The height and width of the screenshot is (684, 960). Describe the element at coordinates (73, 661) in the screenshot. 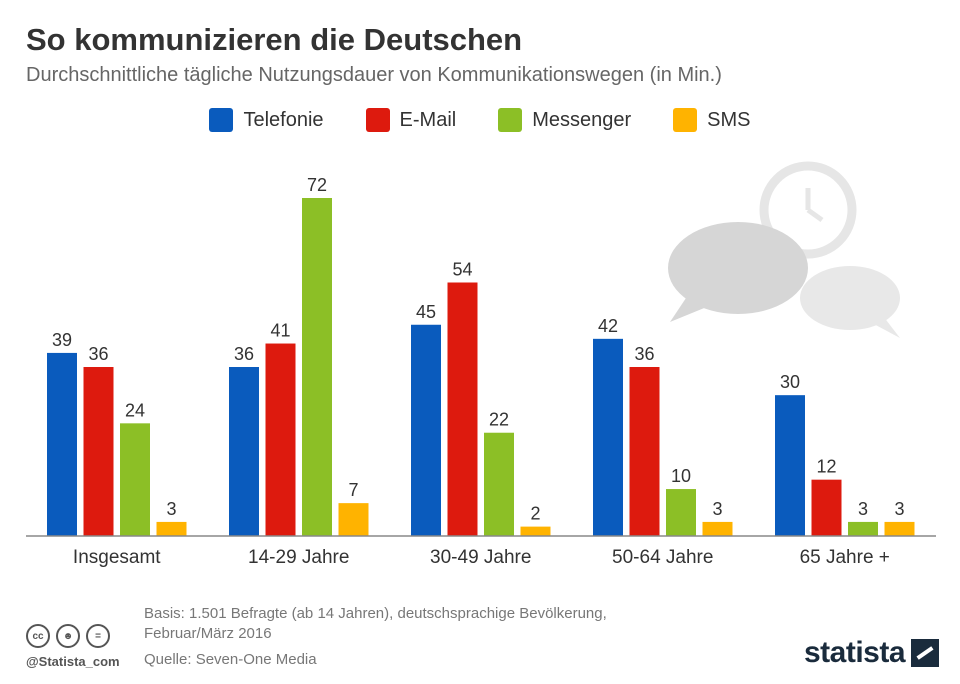

I see `statista-handle: @Statista_com` at that location.